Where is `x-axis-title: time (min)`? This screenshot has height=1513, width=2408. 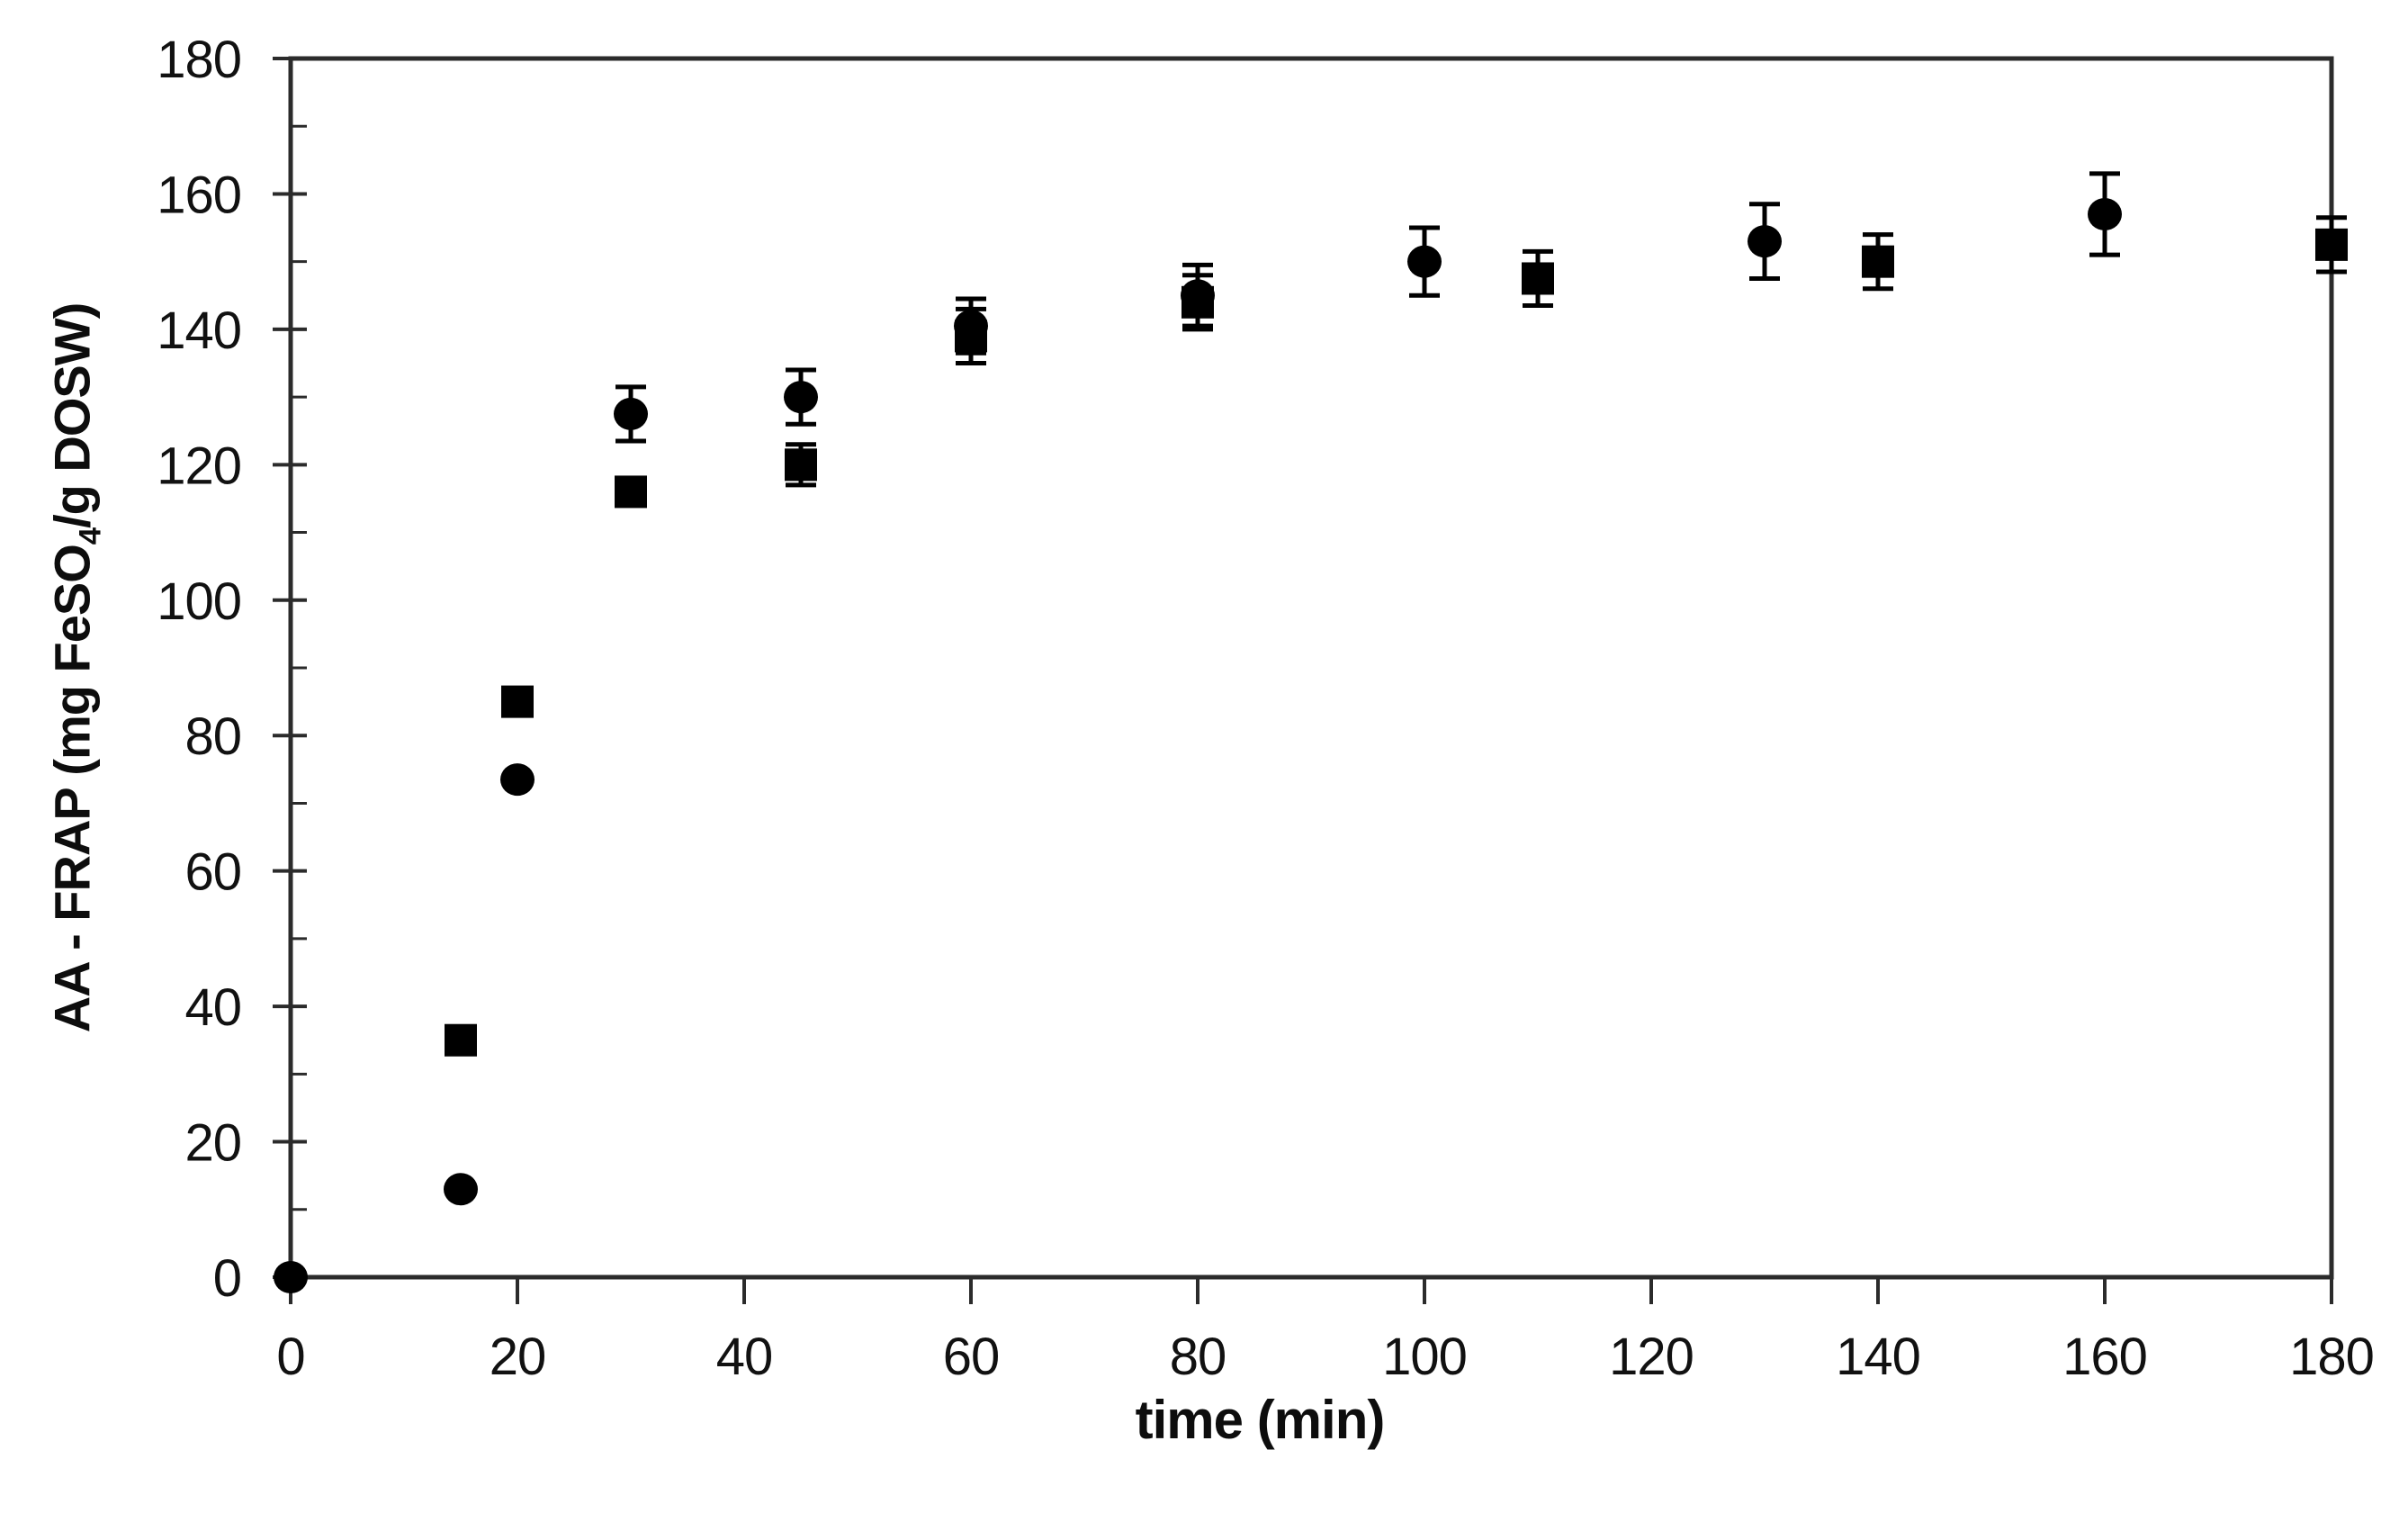
x-axis-title: time (min) is located at coordinates (1260, 1420).